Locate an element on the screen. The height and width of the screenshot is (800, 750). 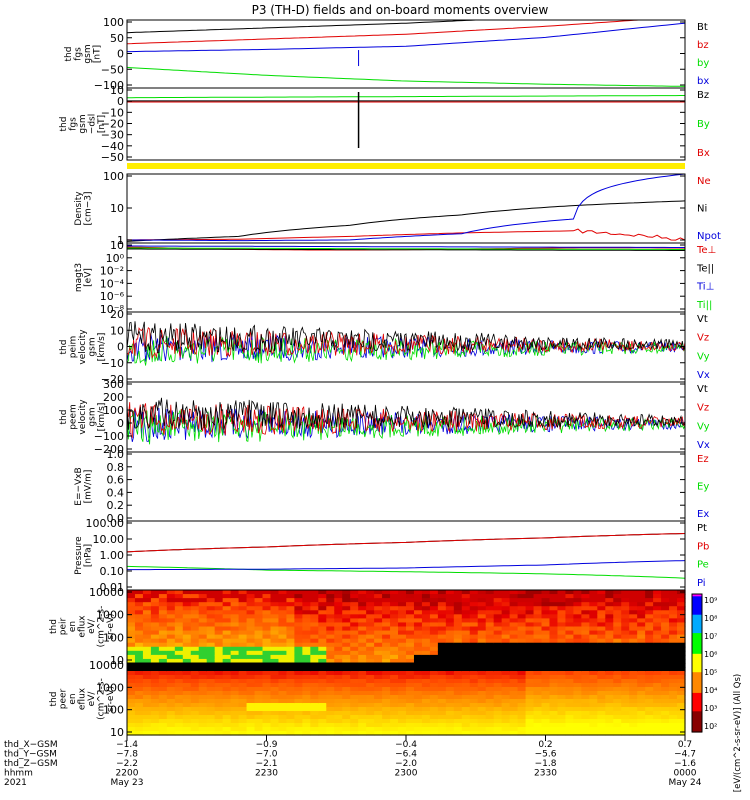
series-line-Pe is located at coordinates (406, 572).